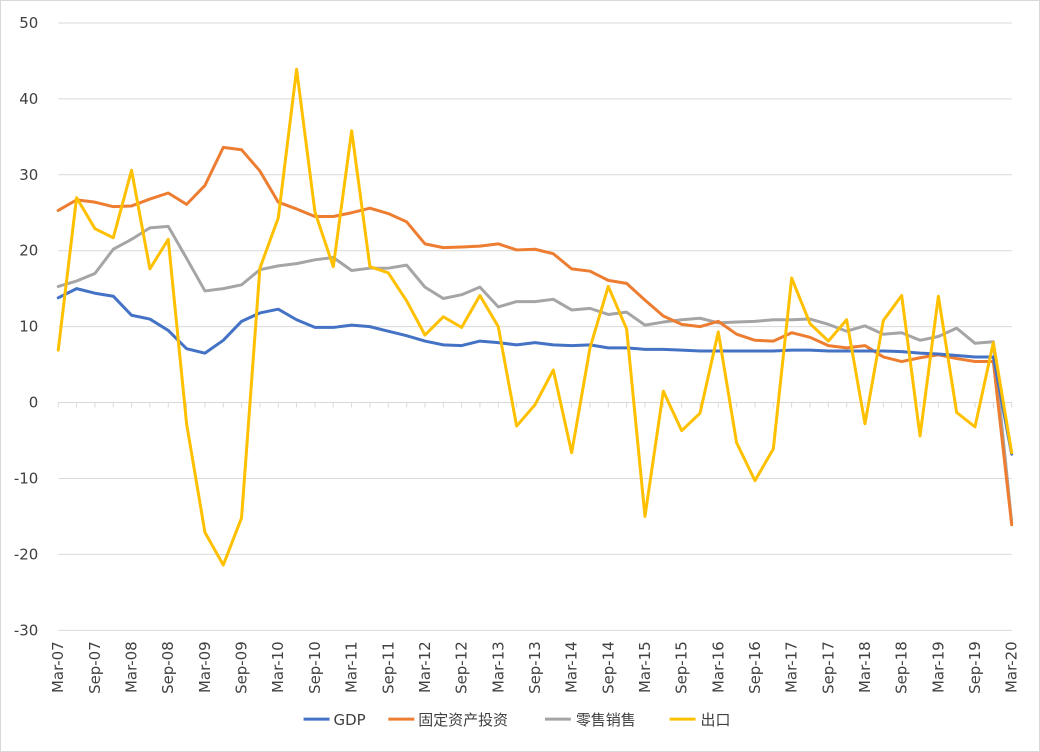 The image size is (1040, 752). Describe the element at coordinates (462, 667) in the screenshot. I see `x-tick-label: Sep-12` at that location.